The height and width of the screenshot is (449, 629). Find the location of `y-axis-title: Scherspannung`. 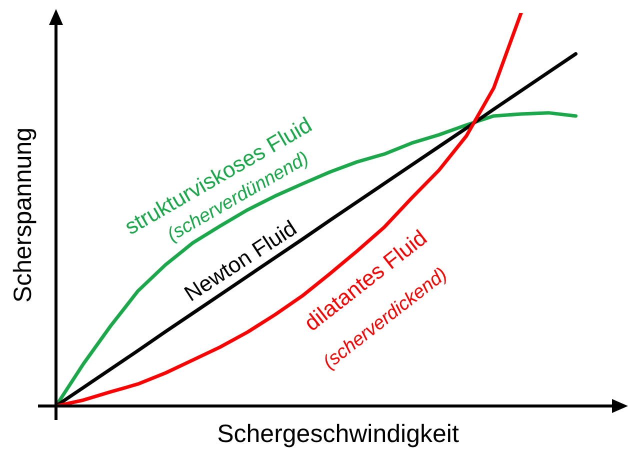

y-axis-title: Scherspannung is located at coordinates (23, 215).